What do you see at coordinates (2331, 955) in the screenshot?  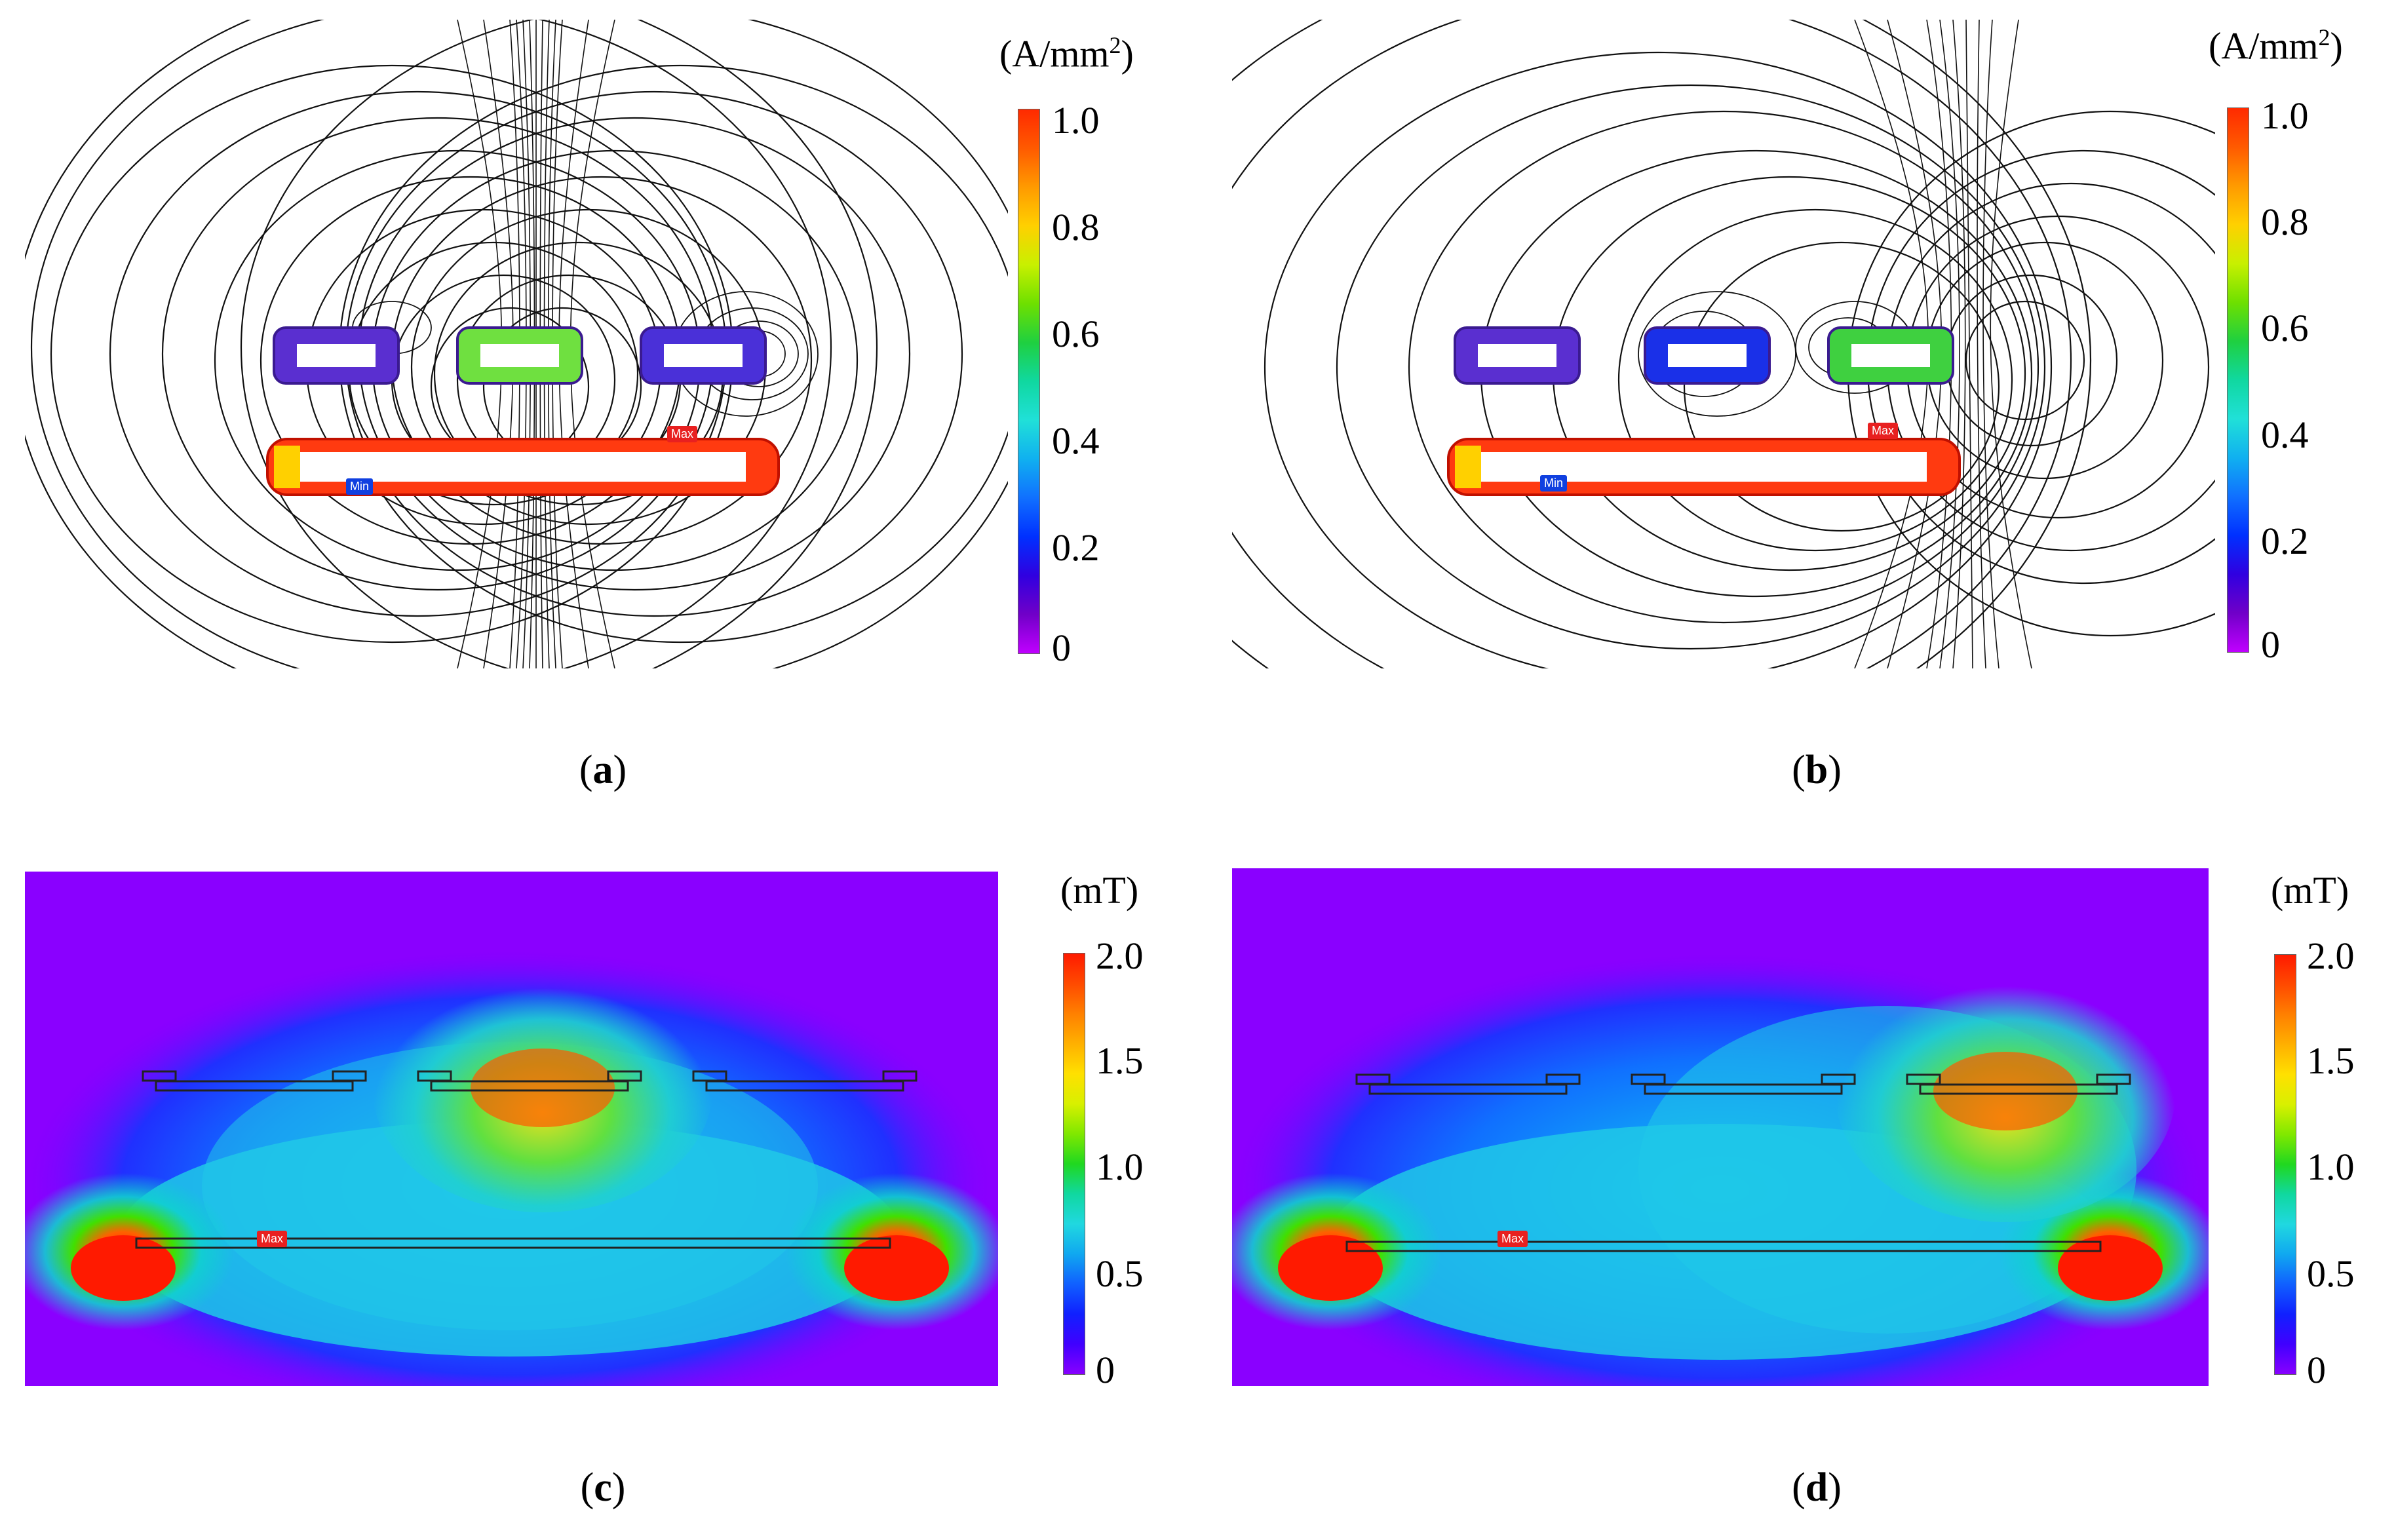 I see `tick-d-0: 2.0` at bounding box center [2331, 955].